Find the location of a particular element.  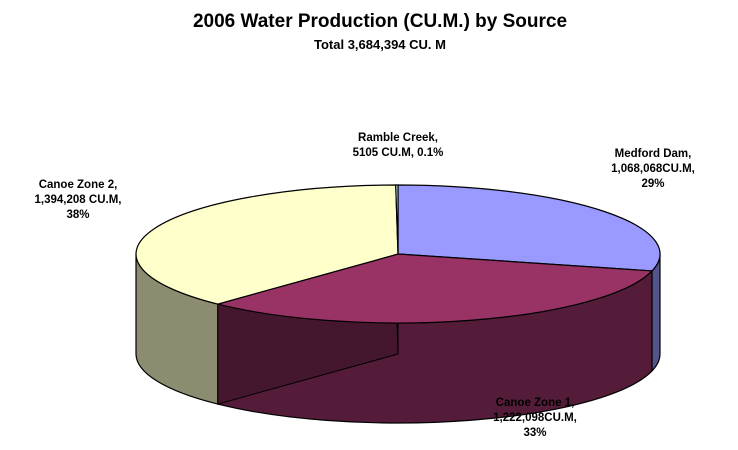

slice-label-line: 1,222,098CU.M, is located at coordinates (535, 418).